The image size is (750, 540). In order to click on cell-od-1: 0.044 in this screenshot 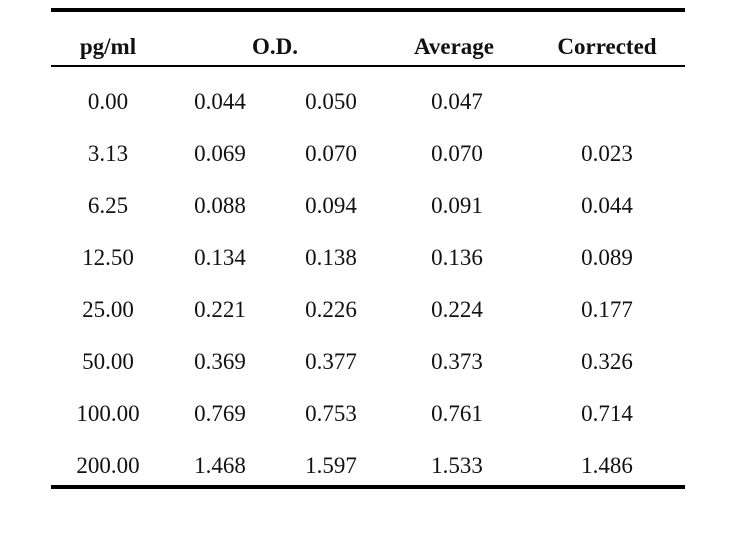, I will do `click(220, 101)`.